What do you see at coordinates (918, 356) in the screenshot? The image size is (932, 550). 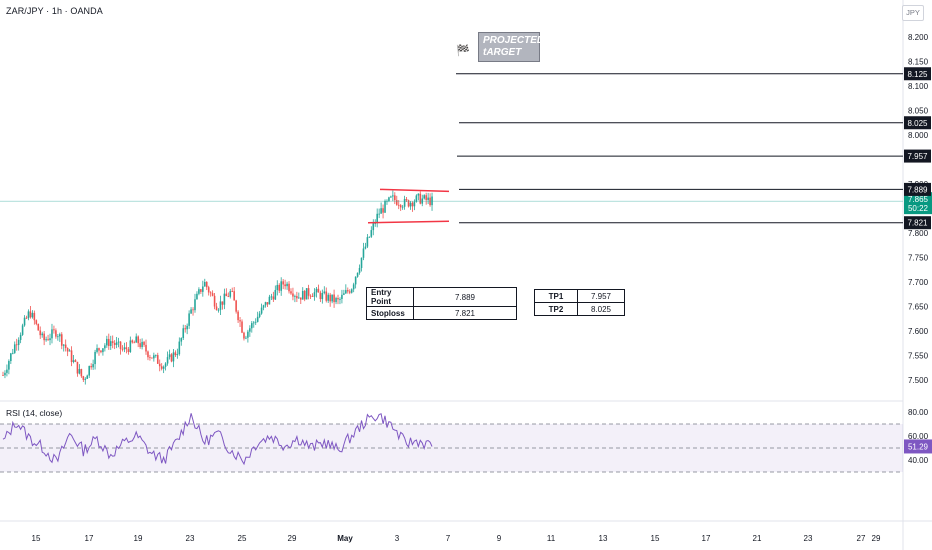 I see `price-tick-label: 7.550` at bounding box center [918, 356].